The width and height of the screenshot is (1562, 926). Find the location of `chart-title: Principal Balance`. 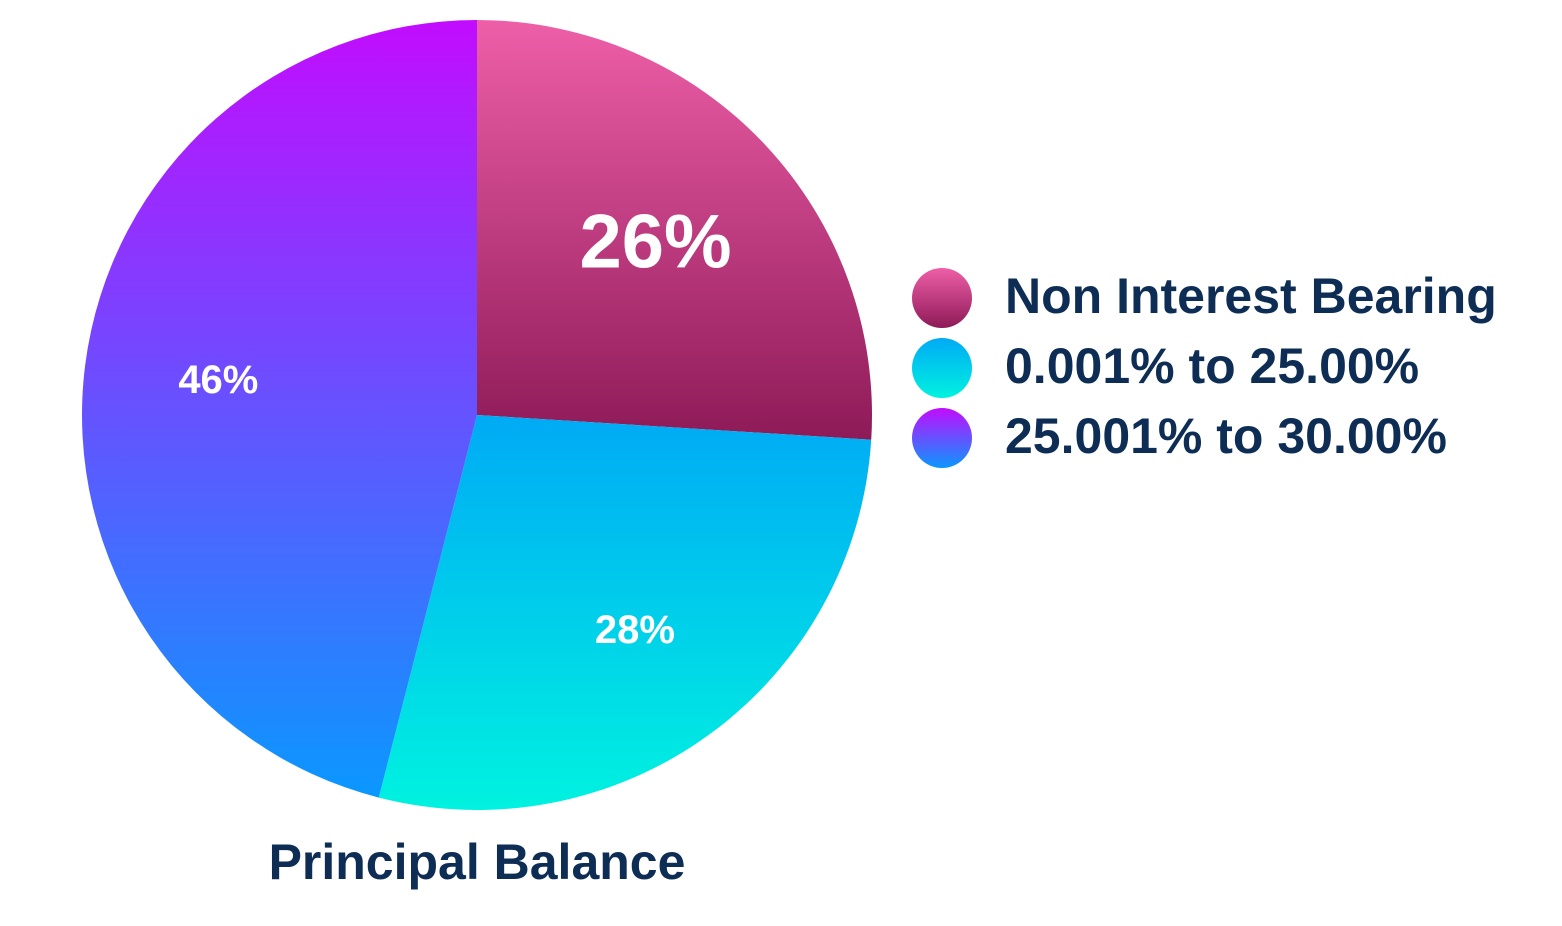

chart-title: Principal Balance is located at coordinates (477, 862).